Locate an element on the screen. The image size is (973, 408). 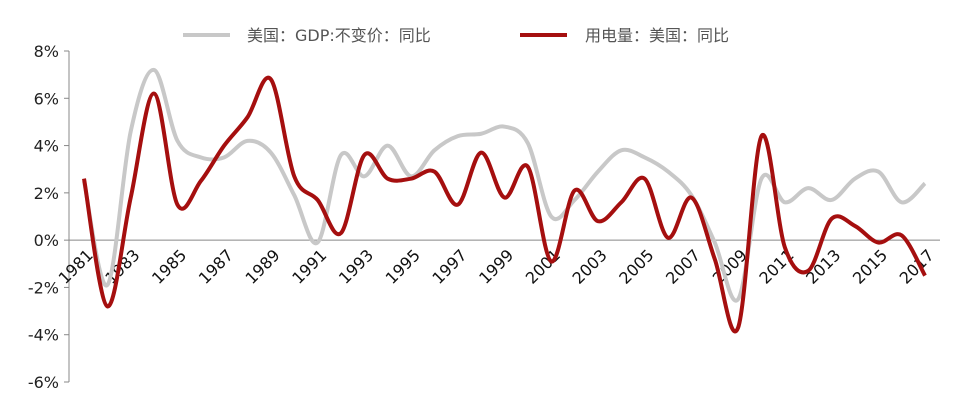
x-tick-label: 1999 is located at coordinates (496, 267).